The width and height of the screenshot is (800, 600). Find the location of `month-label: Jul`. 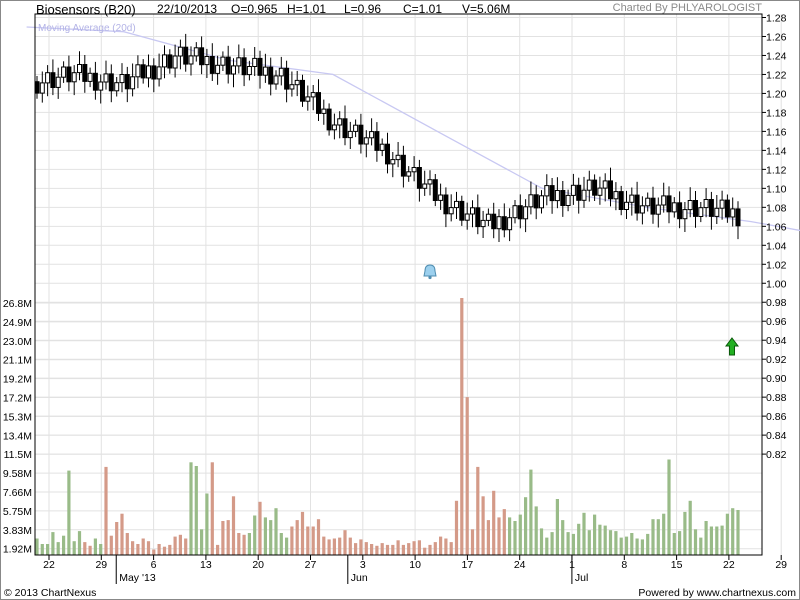

month-label: Jul is located at coordinates (581, 578).